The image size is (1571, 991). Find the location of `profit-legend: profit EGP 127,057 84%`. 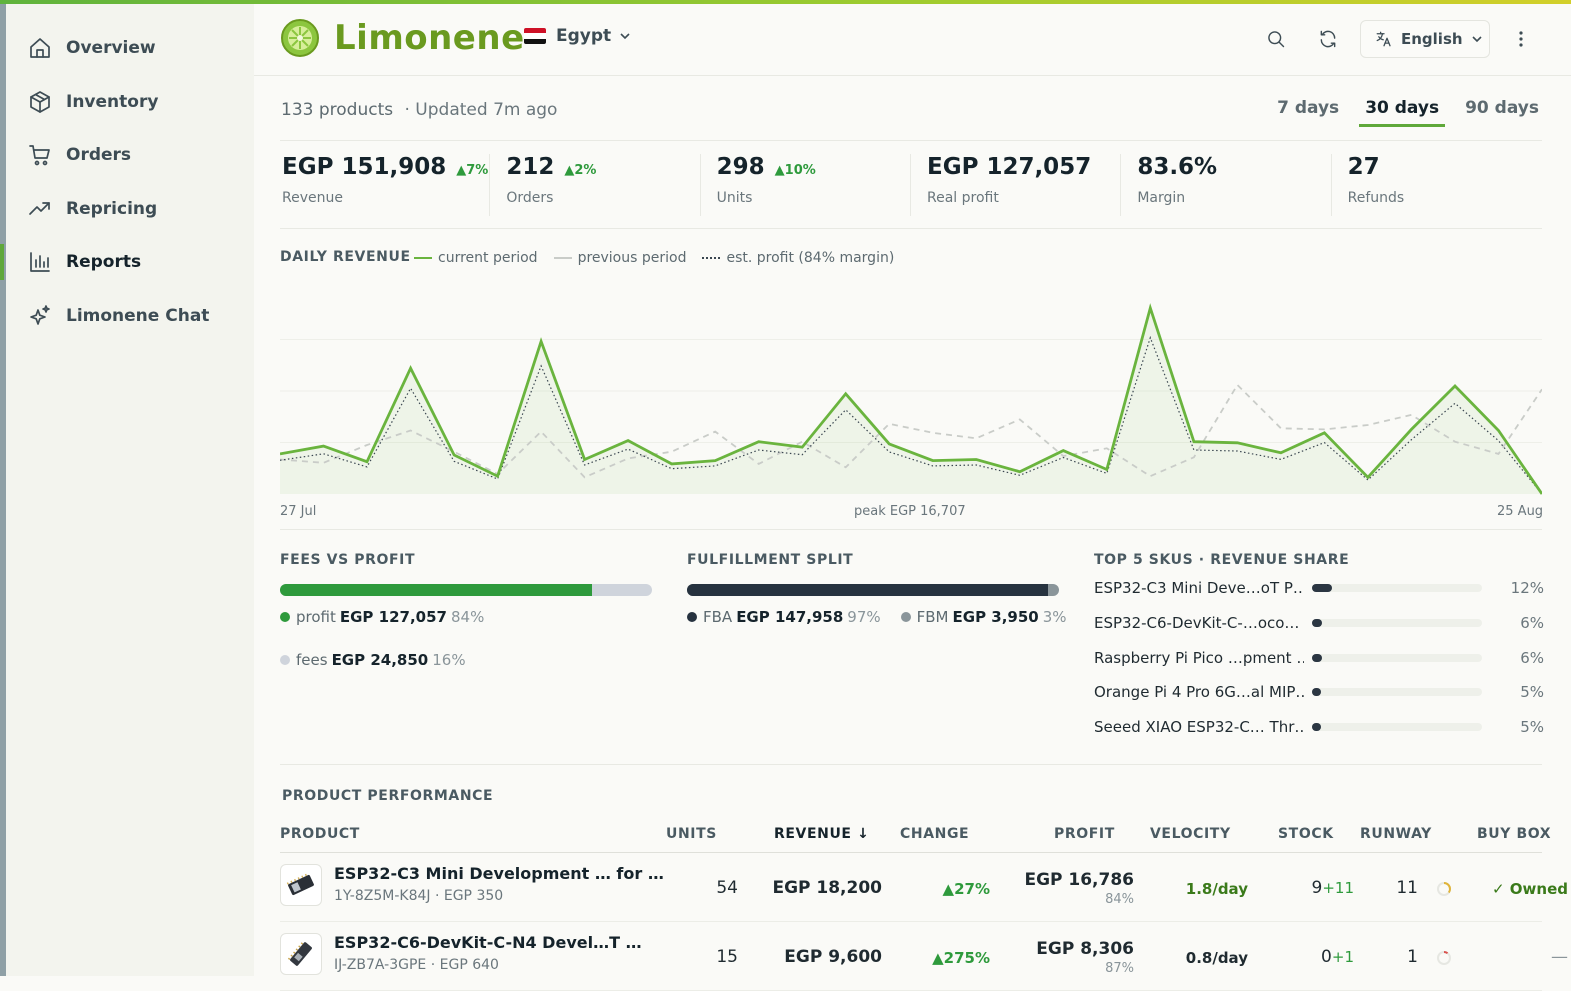

profit-legend: profit EGP 127,057 84% is located at coordinates (382, 617).